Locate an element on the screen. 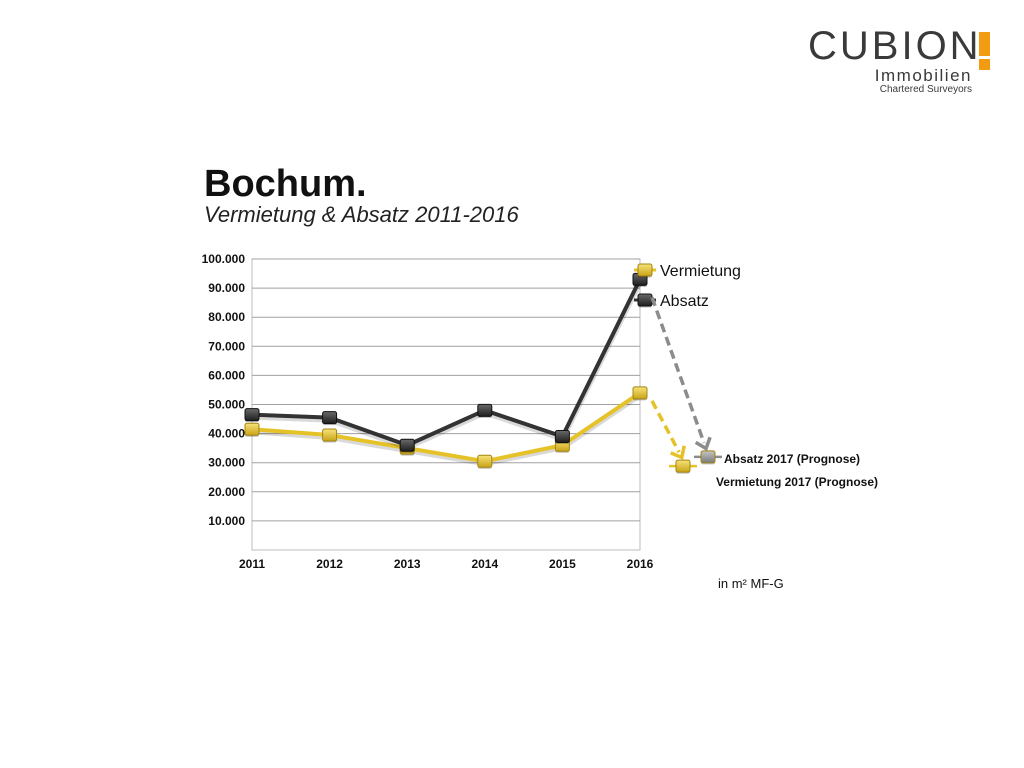 The height and width of the screenshot is (768, 1024). cubion-logo: CUBION Immobilien Chartered Surveyors is located at coordinates (903, 63).